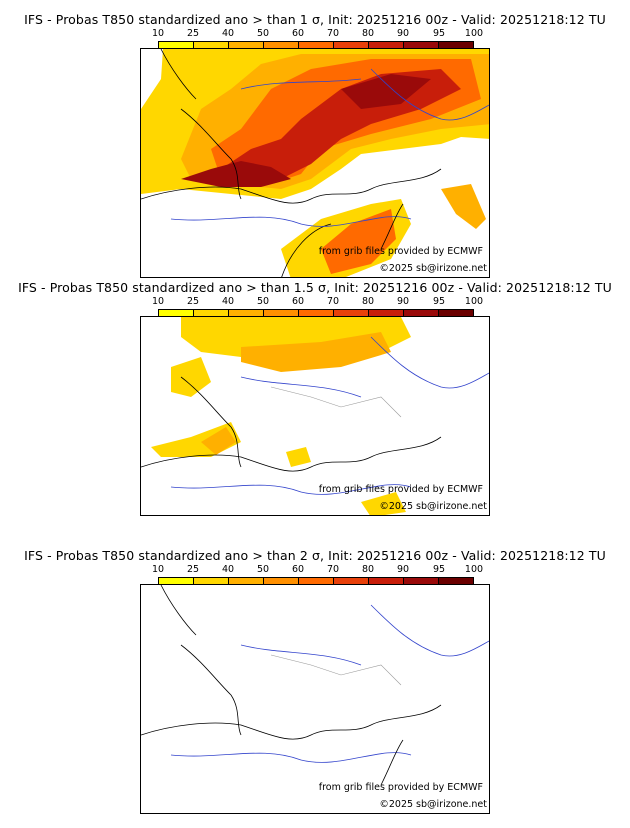  What do you see at coordinates (358, 241) in the screenshot?
I see `prob-area-corsica-mid` at bounding box center [358, 241].